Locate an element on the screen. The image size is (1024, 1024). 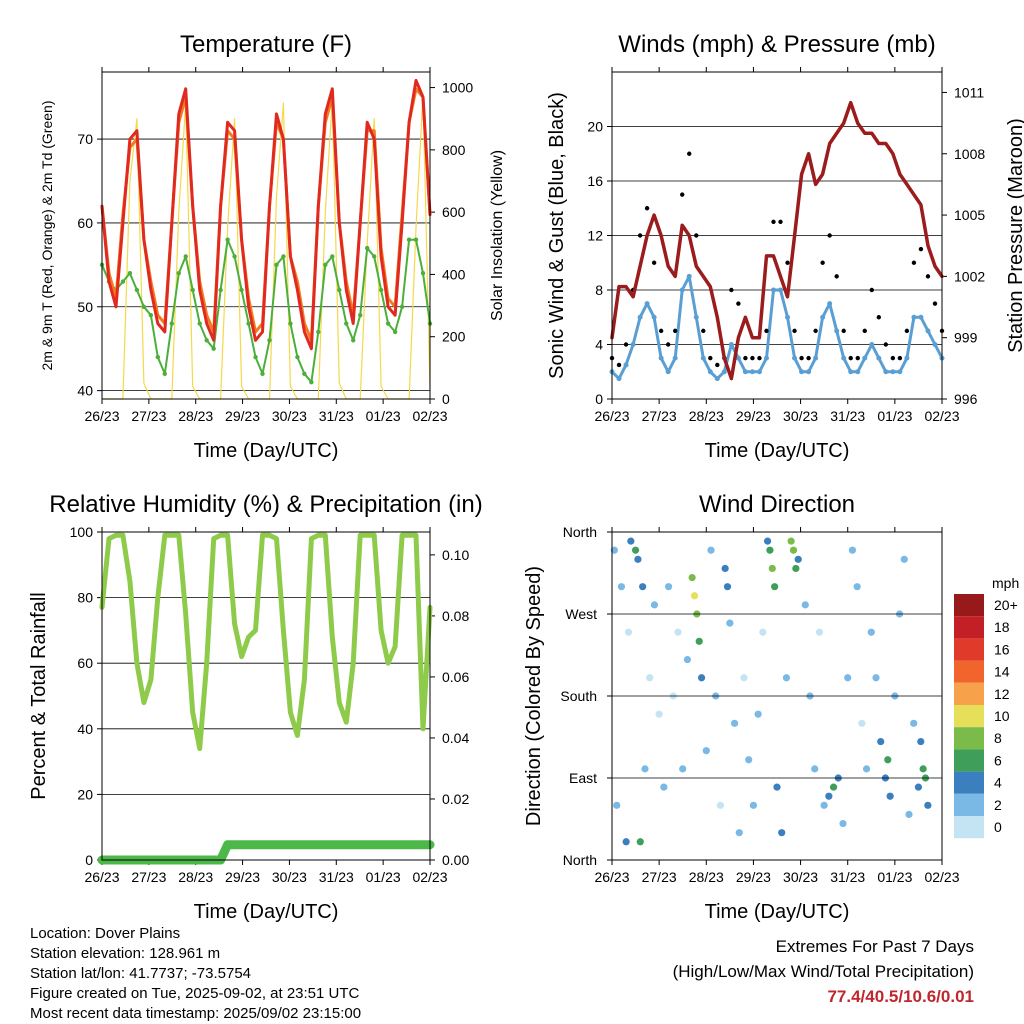
chart-title: Winds (mph) & Pressure (mb) is located at coordinates (776, 44).